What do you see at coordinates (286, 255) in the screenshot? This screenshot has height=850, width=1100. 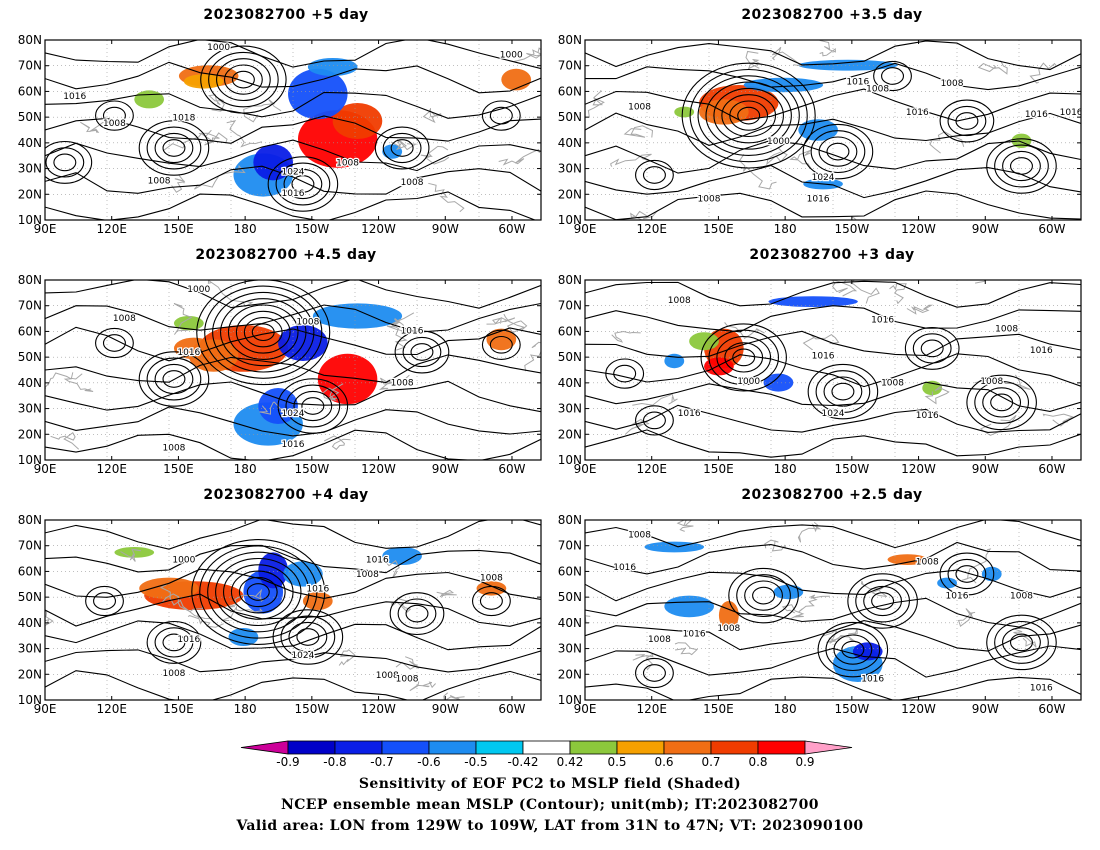 I see `panel-title-3: 2023082700 +4.5 day` at bounding box center [286, 255].